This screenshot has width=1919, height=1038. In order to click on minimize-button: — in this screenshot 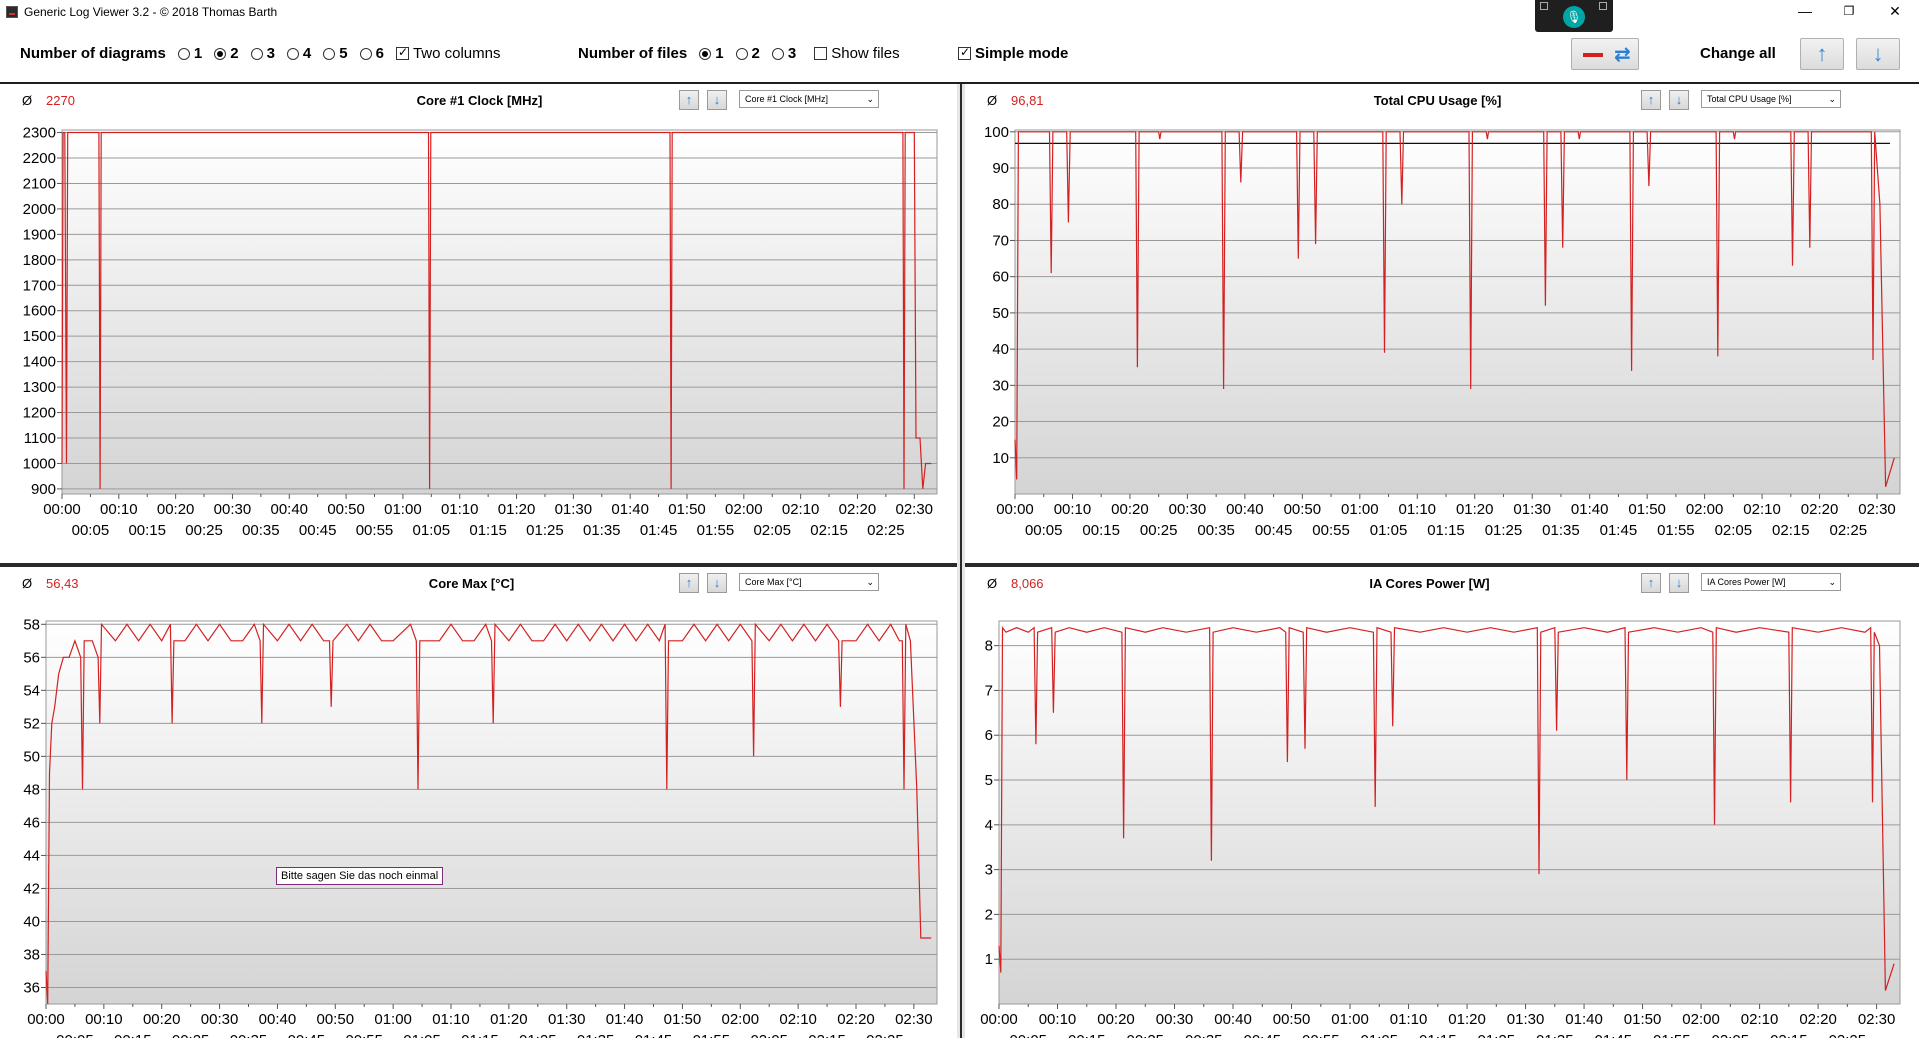, I will do `click(1805, 11)`.